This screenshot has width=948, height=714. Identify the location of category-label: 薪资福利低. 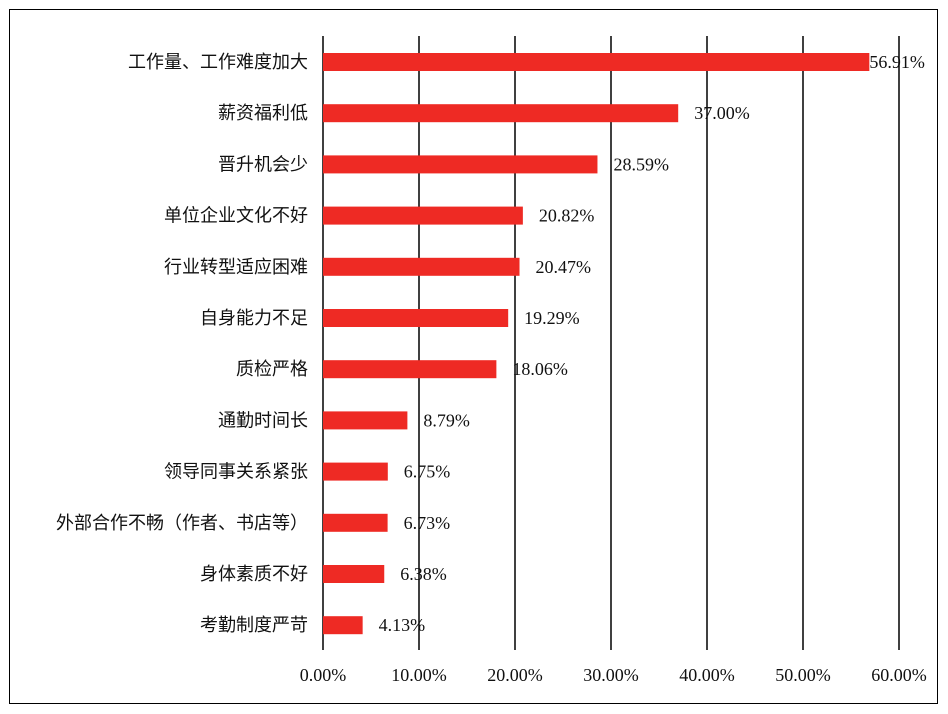
(263, 113).